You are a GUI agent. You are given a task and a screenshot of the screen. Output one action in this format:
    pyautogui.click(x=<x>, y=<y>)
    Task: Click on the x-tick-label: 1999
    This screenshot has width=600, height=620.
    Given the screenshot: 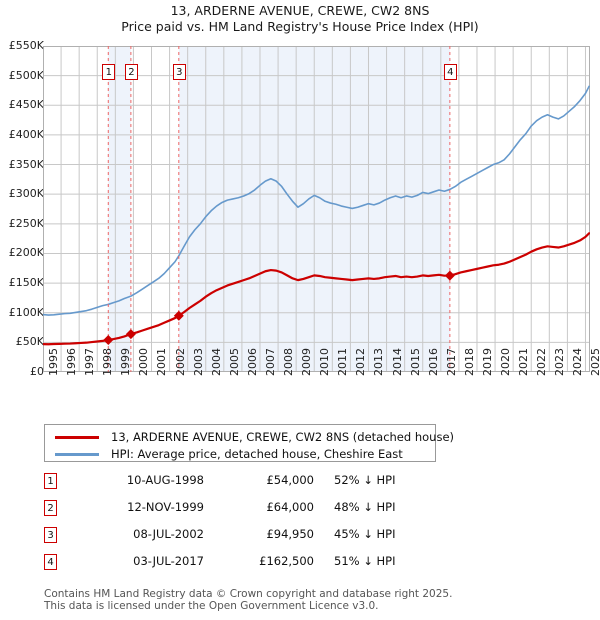 What is the action you would take?
    pyautogui.click(x=126, y=362)
    